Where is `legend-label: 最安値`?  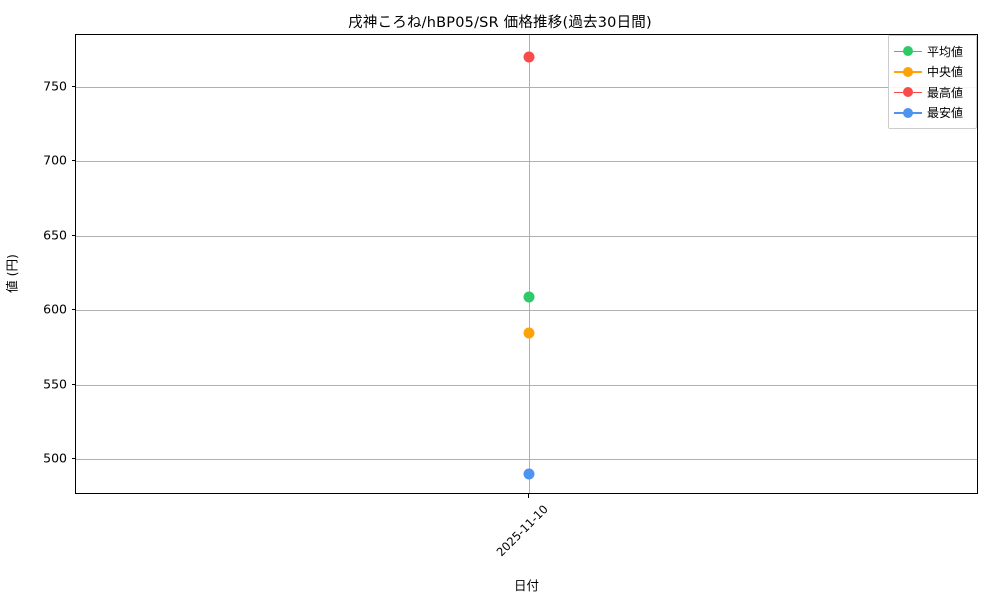 legend-label: 最安値 is located at coordinates (945, 113).